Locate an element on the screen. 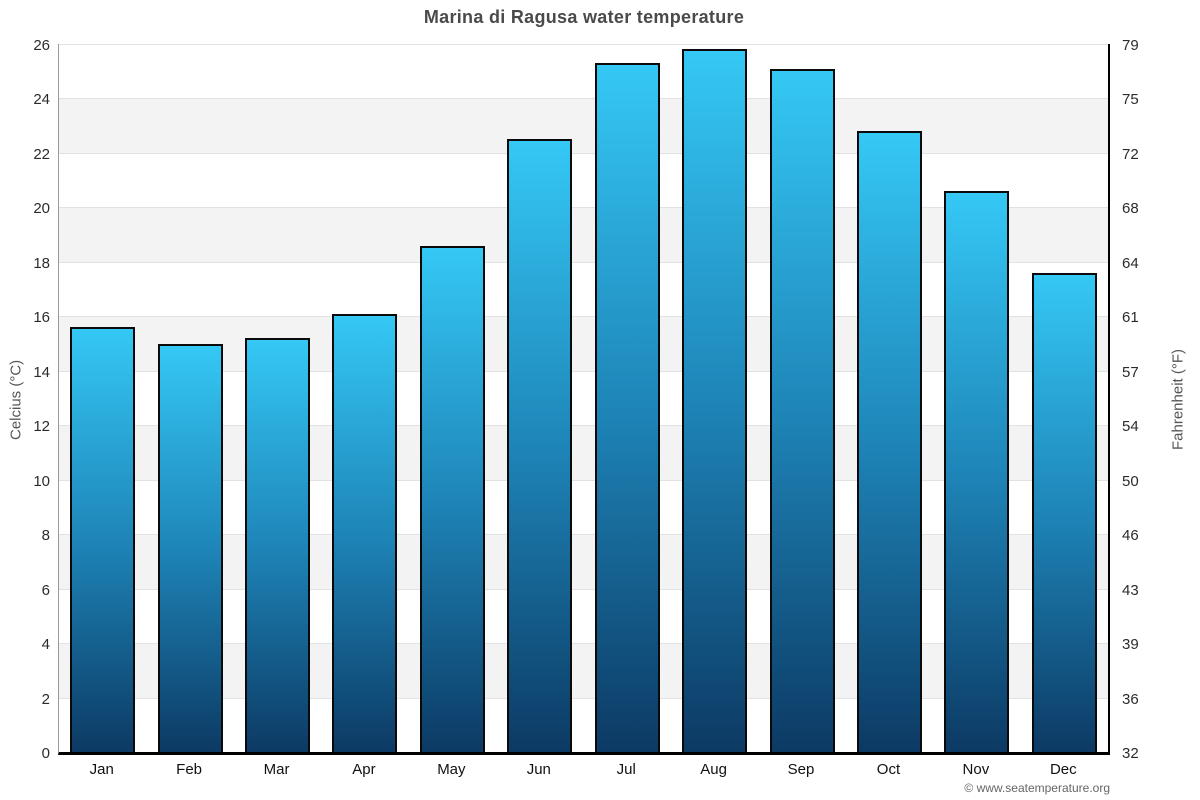 The image size is (1200, 800). ytick-fahrenheit: 43 is located at coordinates (1130, 590).